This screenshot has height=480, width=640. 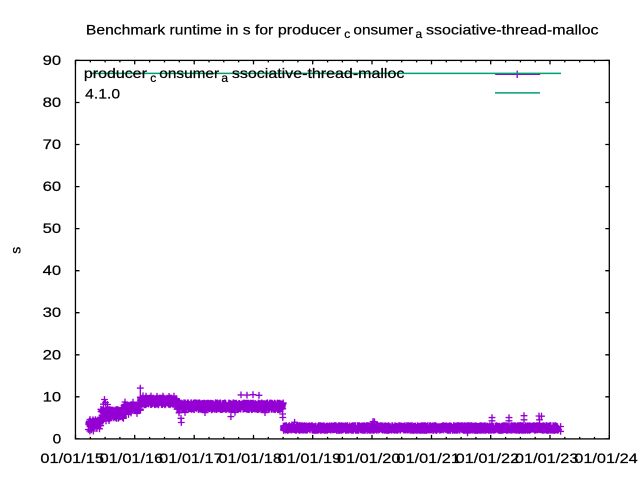 What do you see at coordinates (52, 396) in the screenshot?
I see `svg-text: 10` at bounding box center [52, 396].